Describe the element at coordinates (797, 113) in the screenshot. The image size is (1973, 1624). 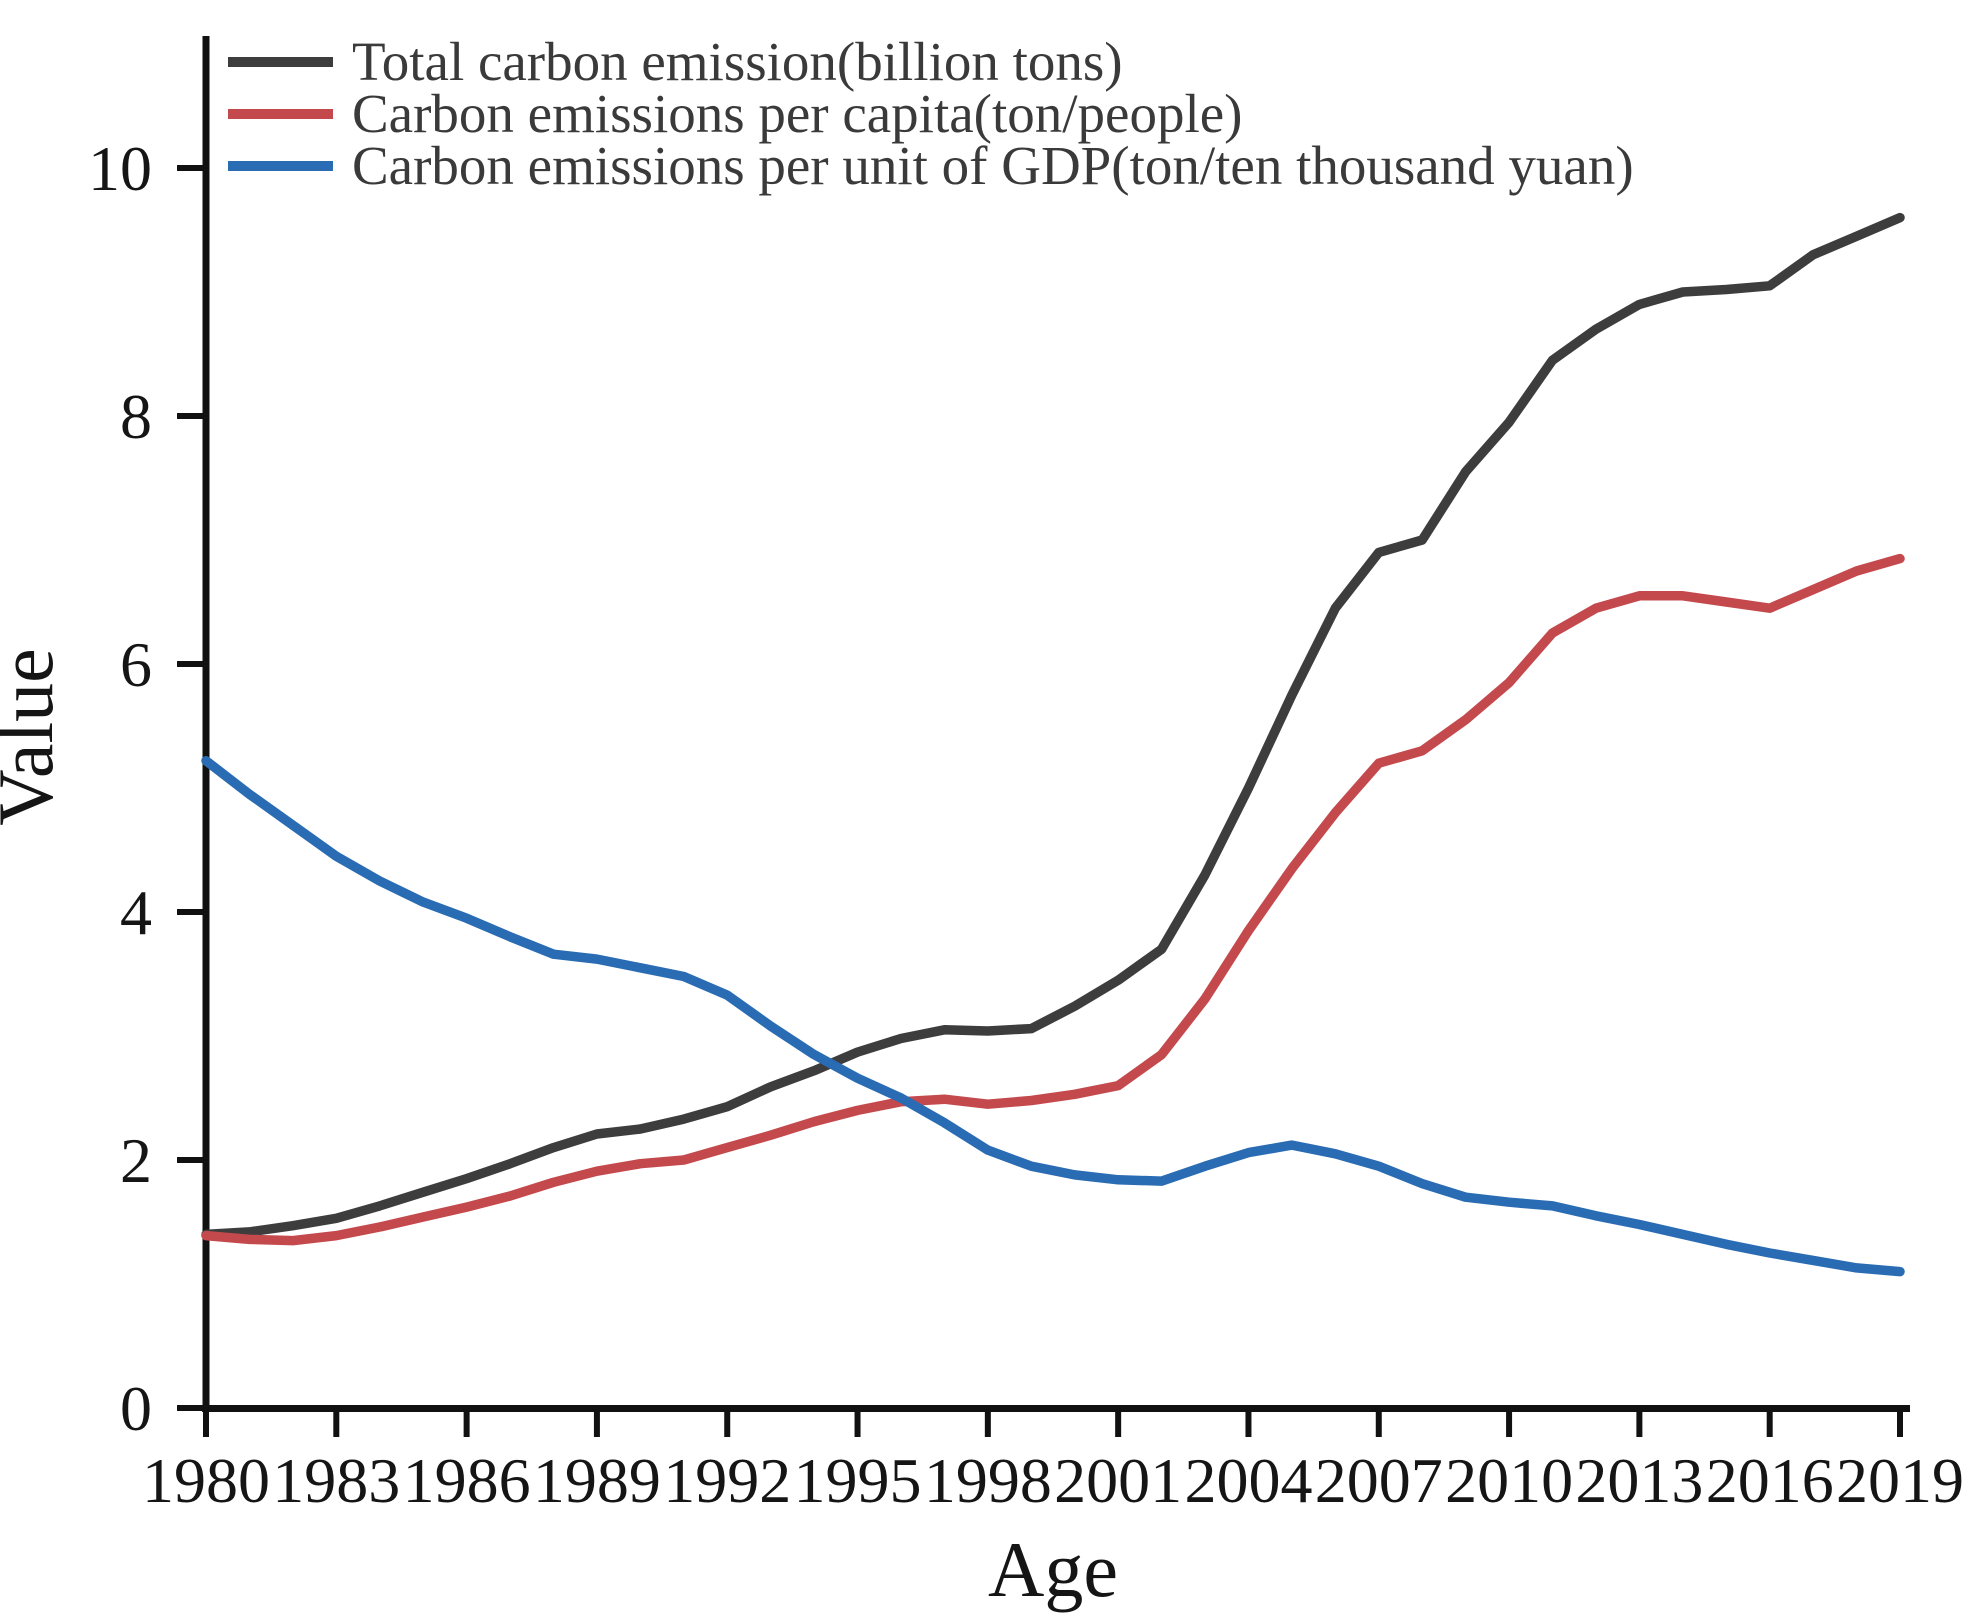
I see `legend-label-per-capita: Carbon emissions per capita(ton/people)` at that location.